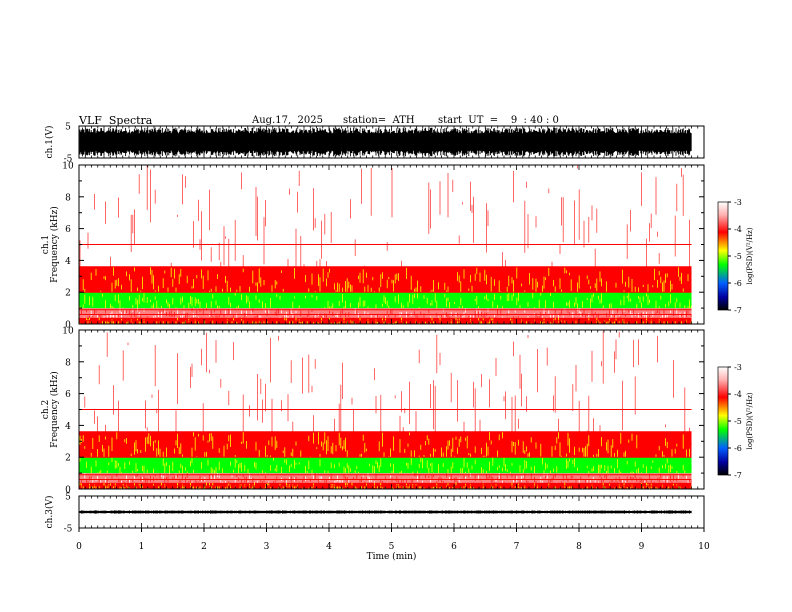  Describe the element at coordinates (579, 547) in the screenshot. I see `x-tick-label: 8` at that location.